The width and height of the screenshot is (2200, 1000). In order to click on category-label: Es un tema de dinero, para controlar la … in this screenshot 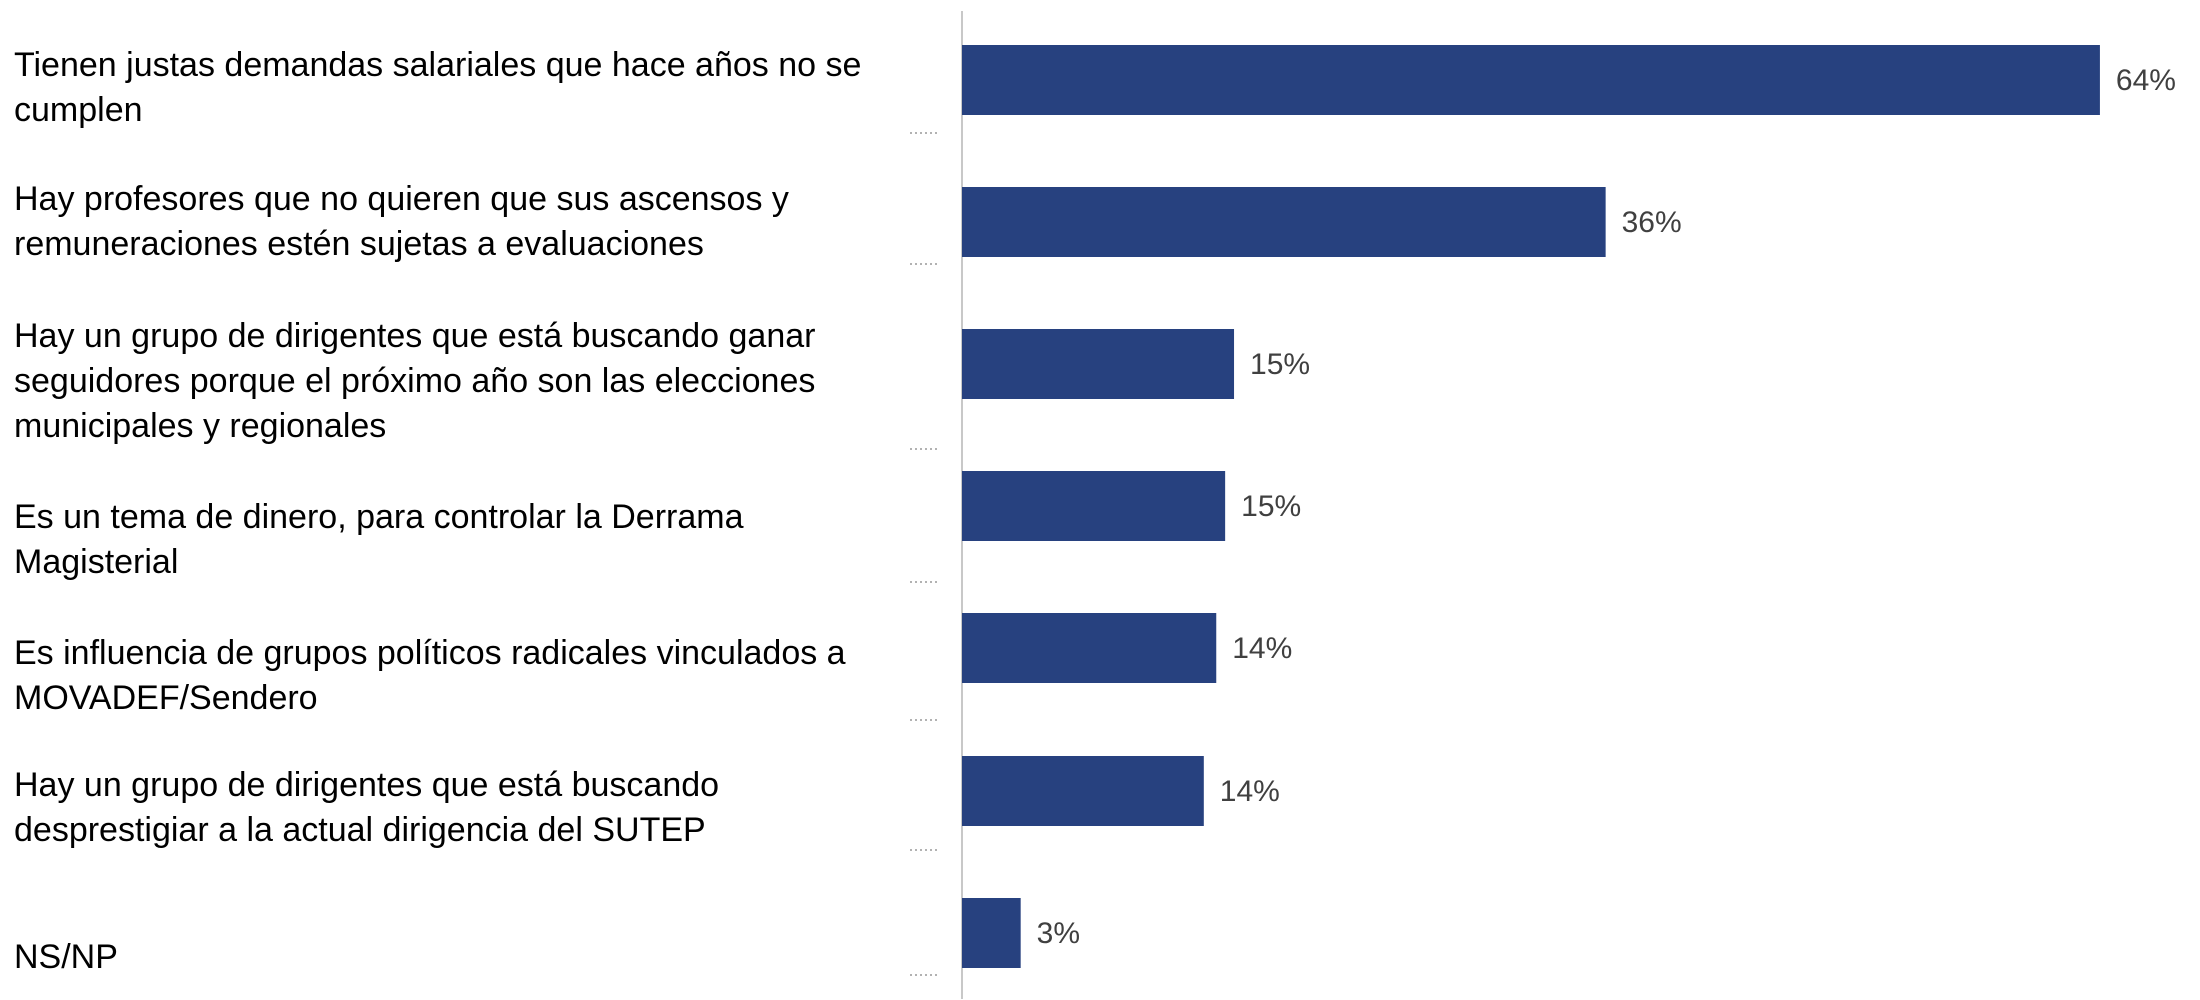, I will do `click(379, 539)`.